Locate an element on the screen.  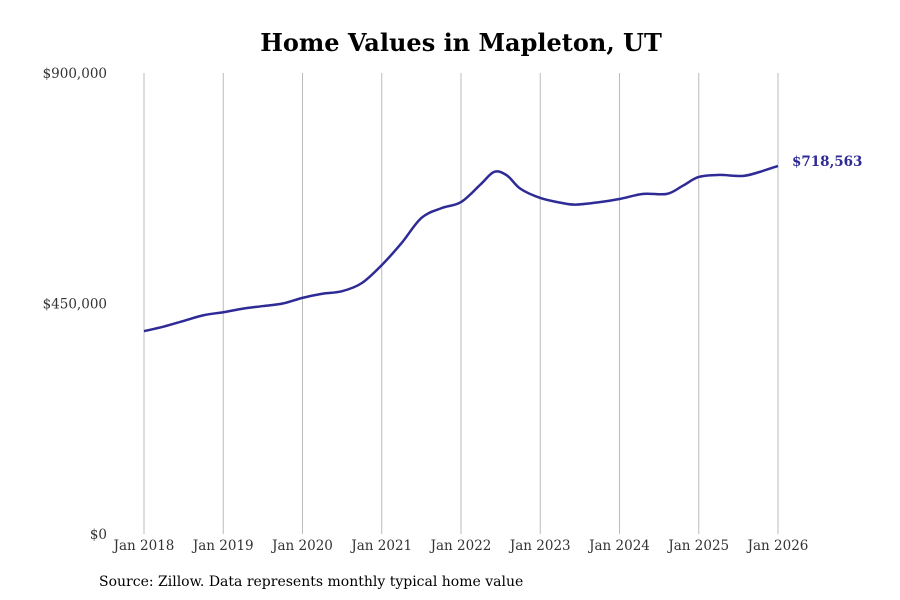
chart-title: Home Values in Mapleton, UT is located at coordinates (461, 42).